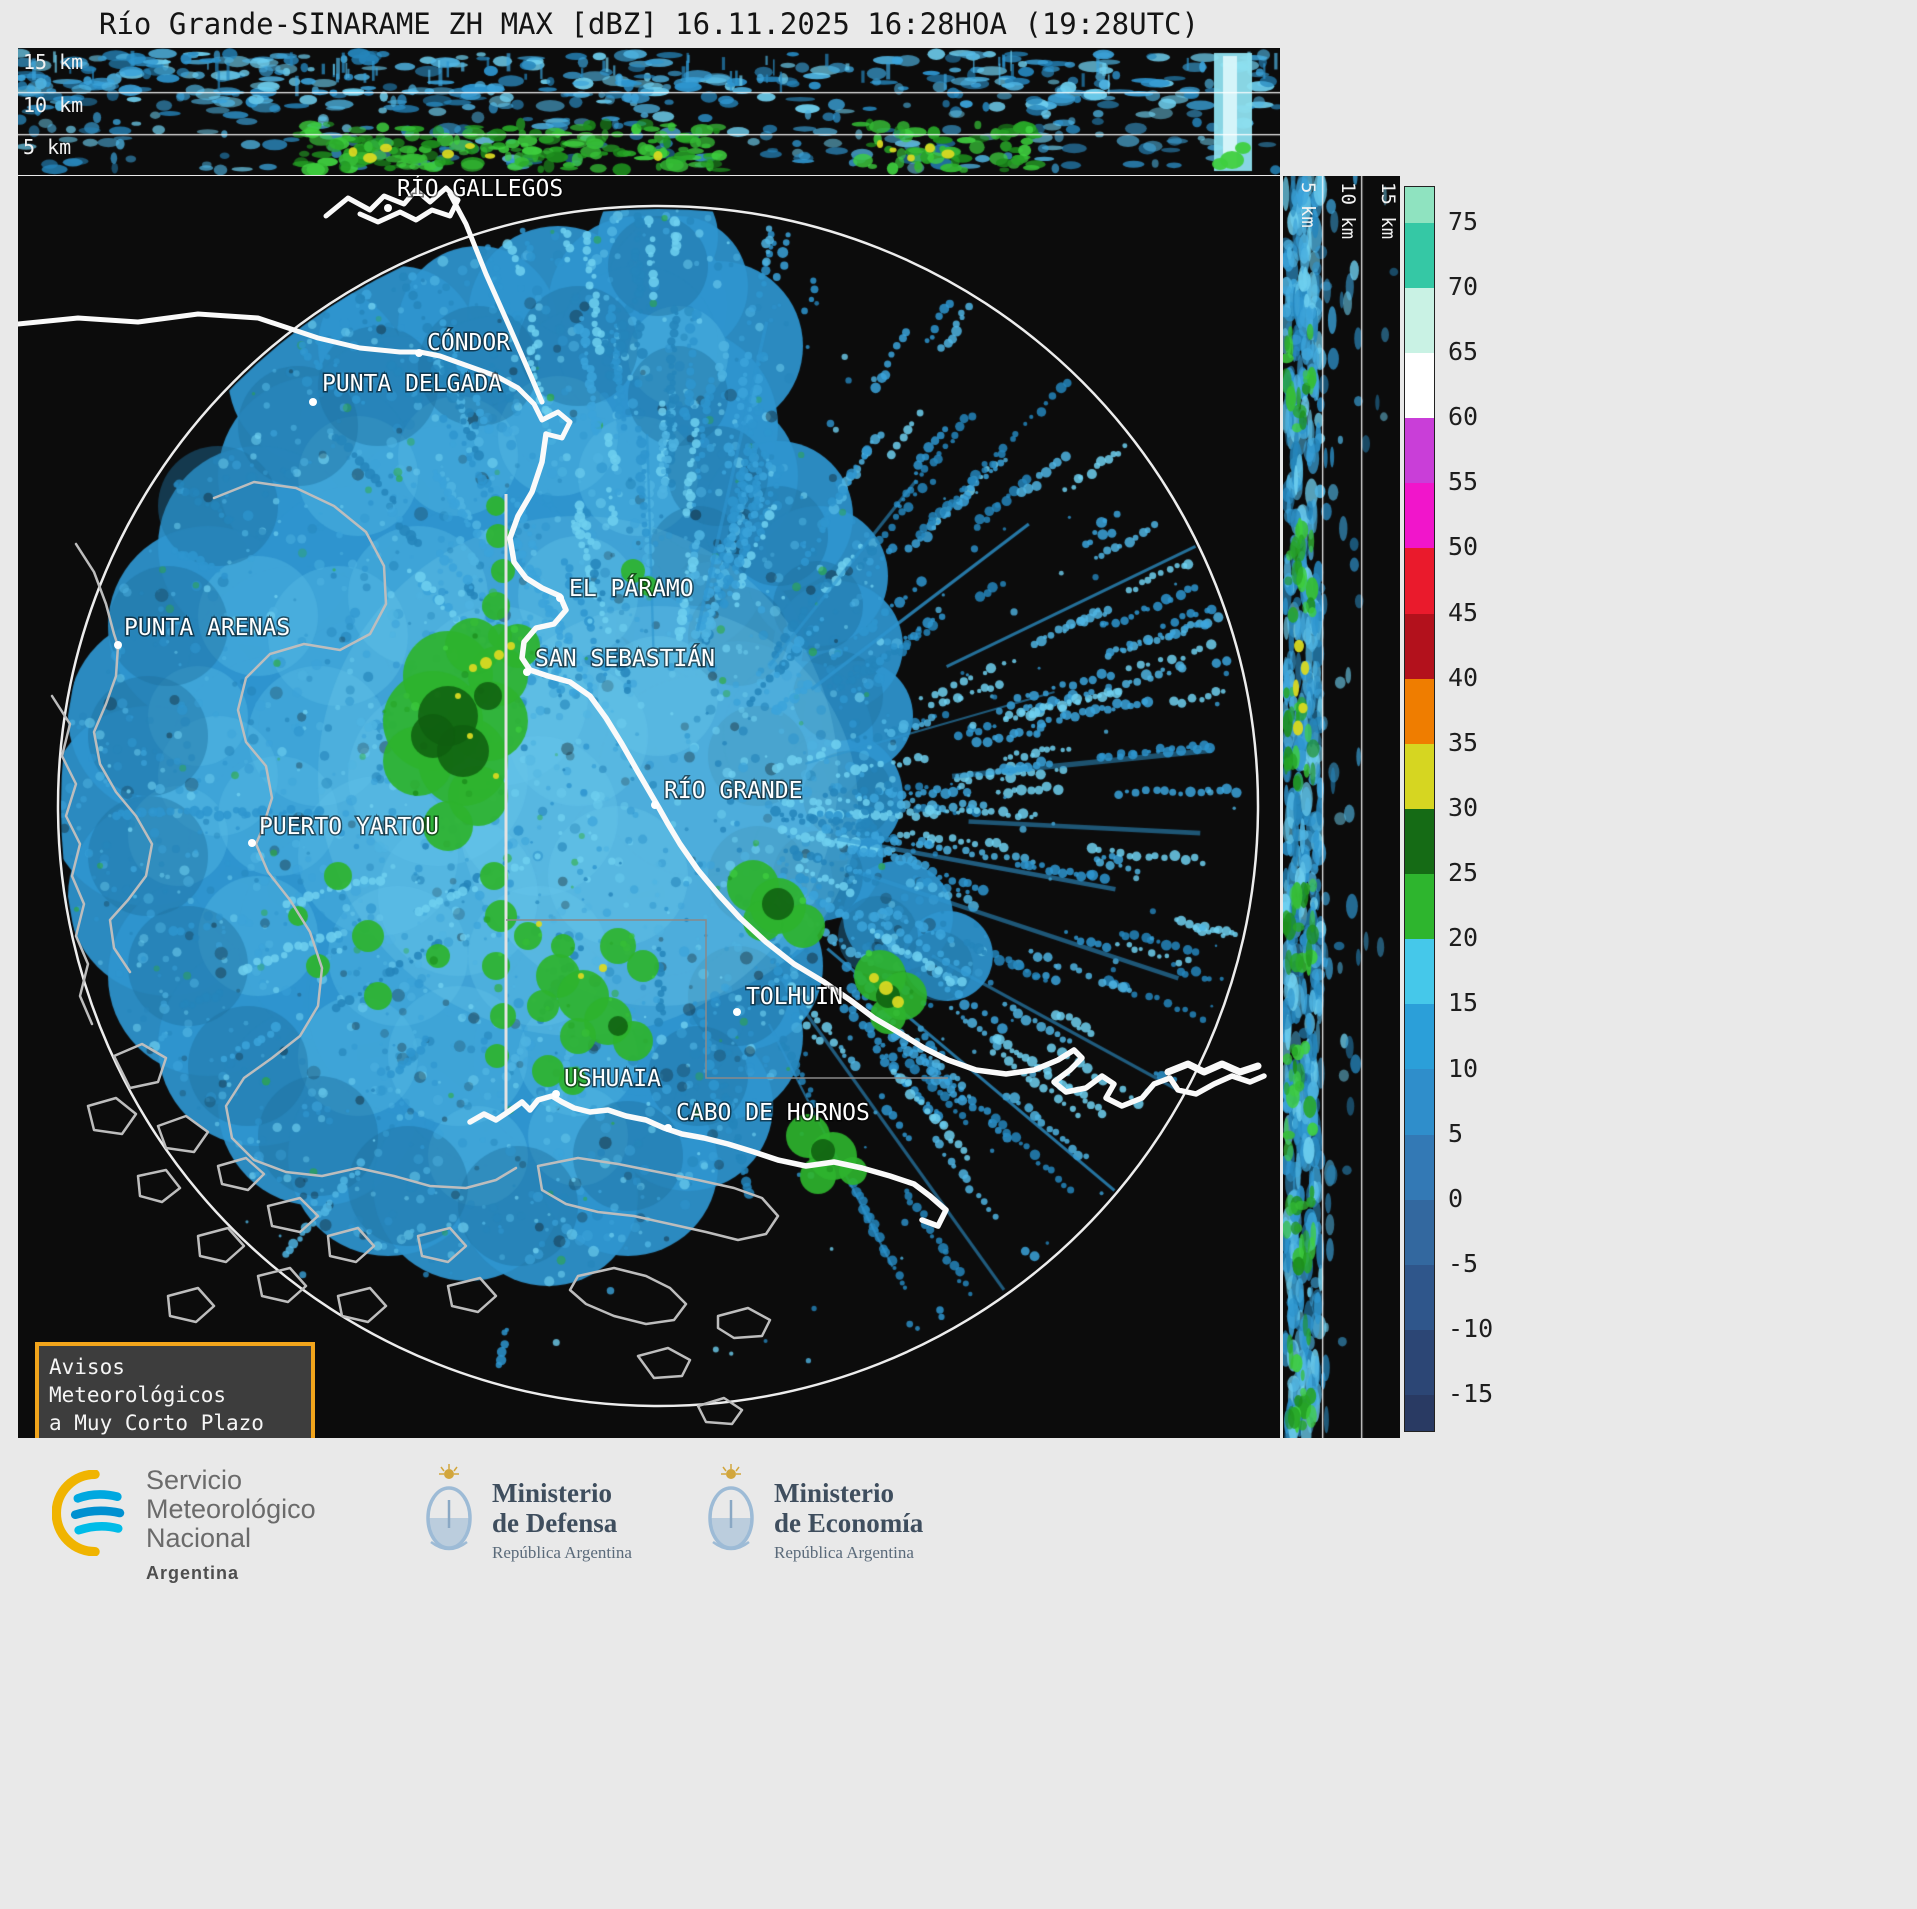 Image resolution: width=1917 pixels, height=1909 pixels. Describe the element at coordinates (1463, 612) in the screenshot. I see `colorbar-tick: 45` at that location.